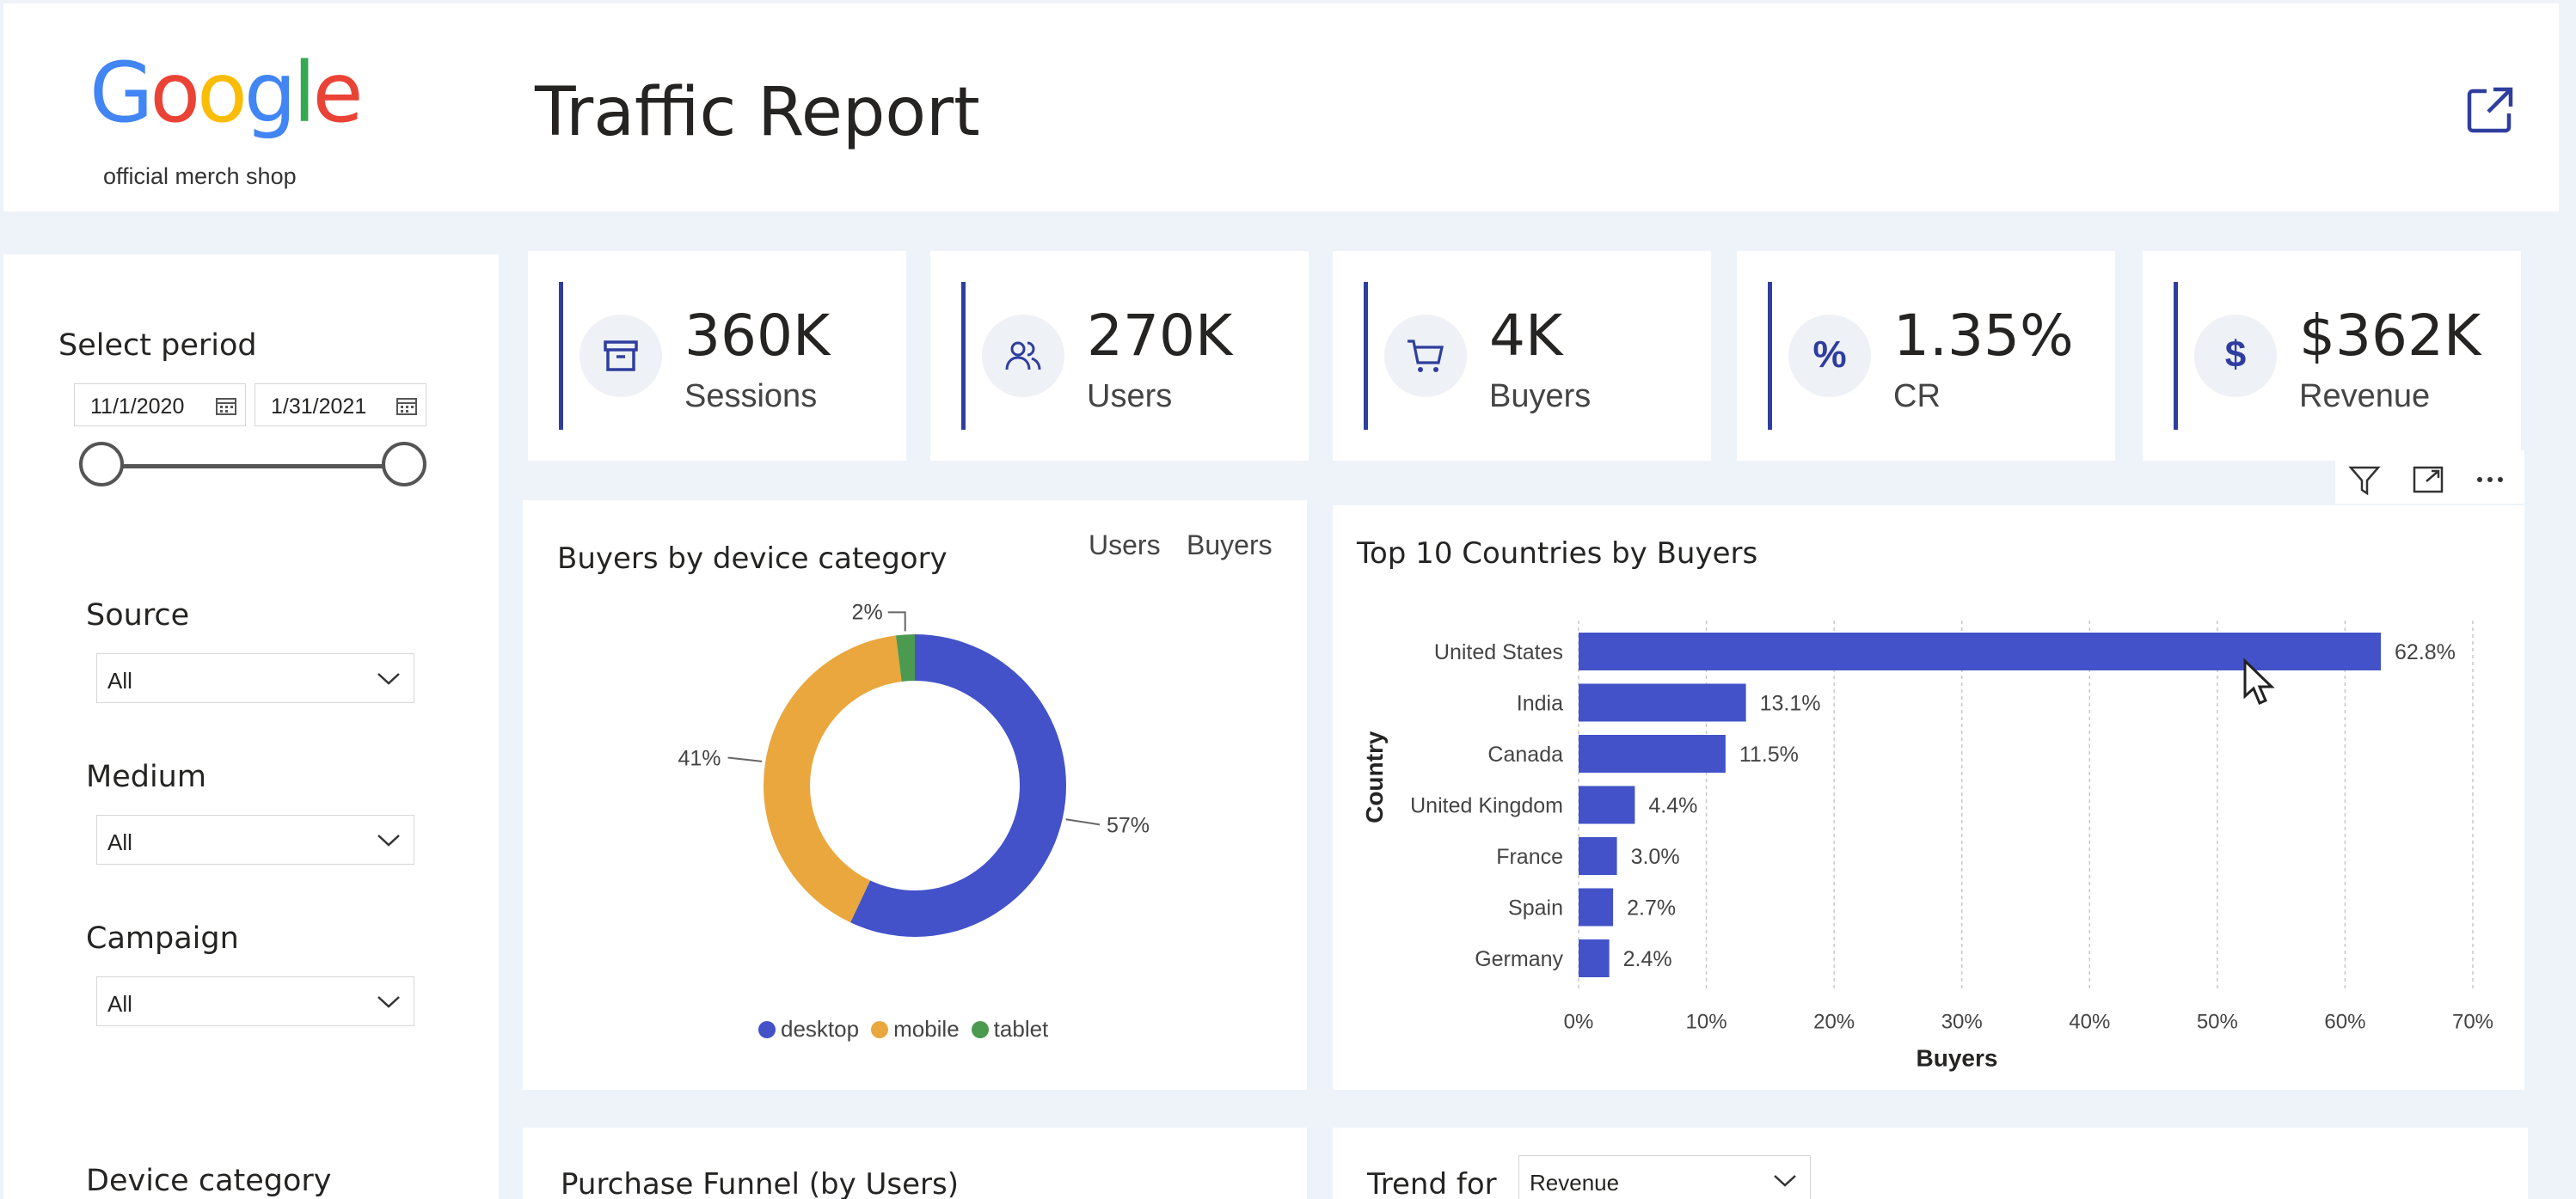  I want to click on donut-data-label: 2%, so click(867, 612).